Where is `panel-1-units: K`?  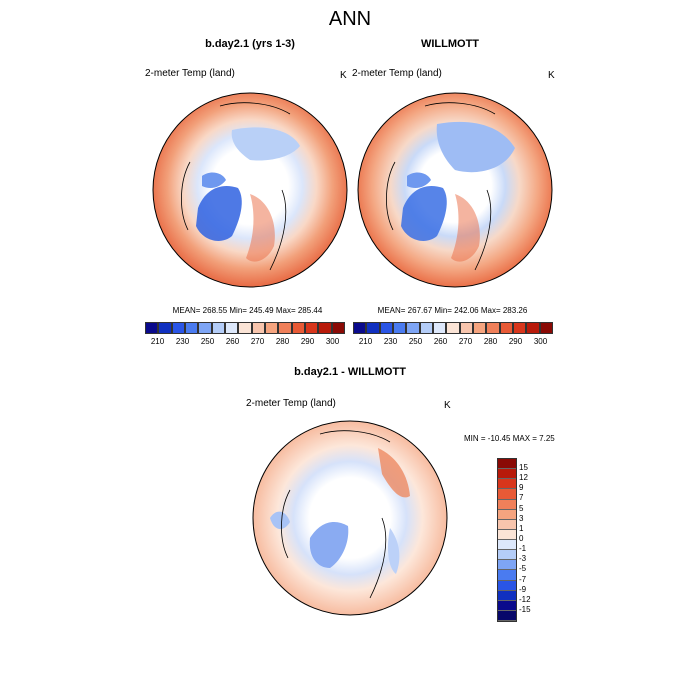 panel-1-units: K is located at coordinates (343, 75).